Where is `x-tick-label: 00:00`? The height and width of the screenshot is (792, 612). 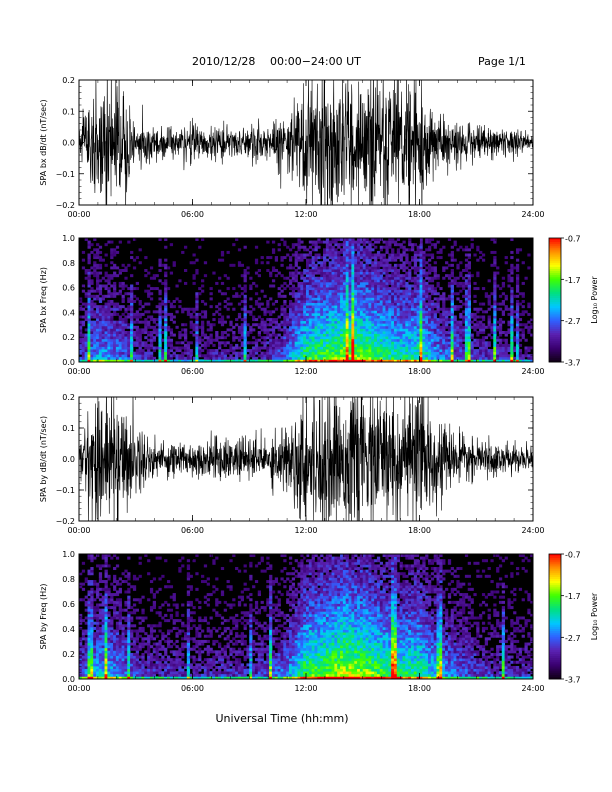
x-tick-label: 00:00 is located at coordinates (78, 214).